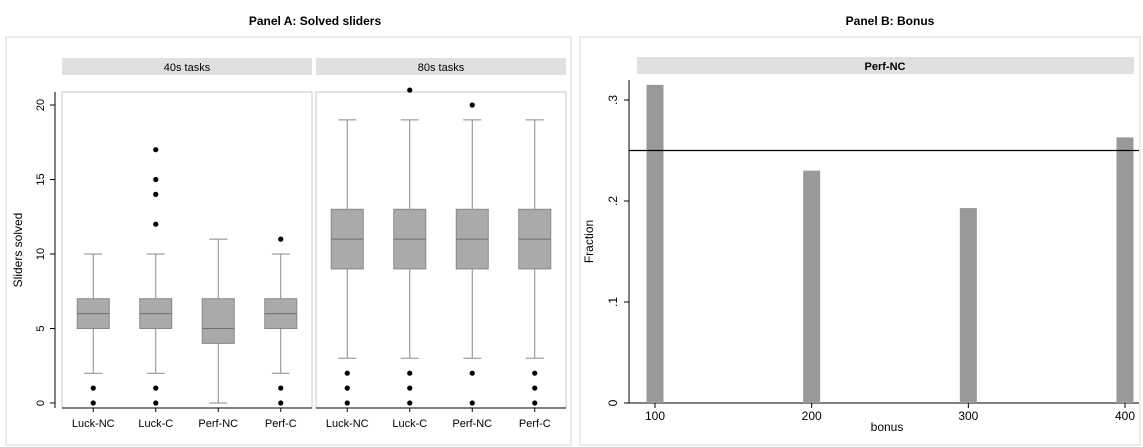 This screenshot has width=1143, height=447. I want to click on facet-strip-label: 40s tasks, so click(187, 68).